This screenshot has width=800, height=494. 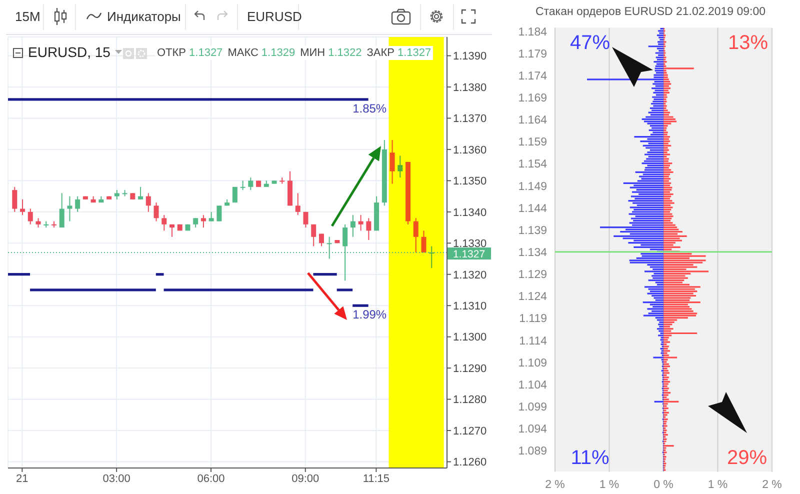 I want to click on annotation: 1.85%, so click(x=369, y=108).